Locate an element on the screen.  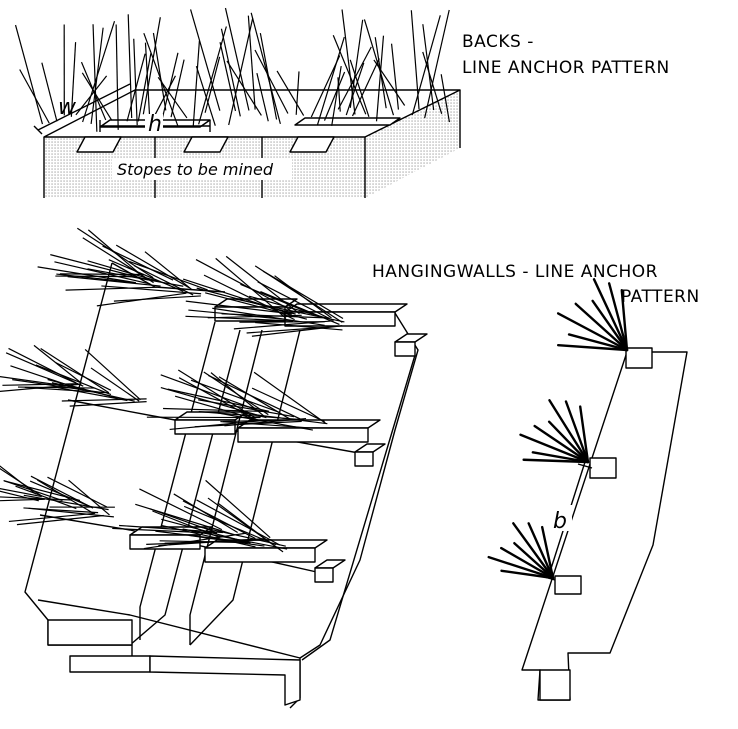
section-bottom-drift is located at coordinates (555, 685).